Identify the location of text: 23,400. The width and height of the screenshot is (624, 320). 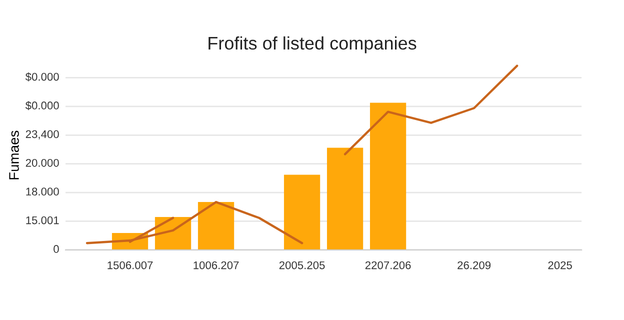
(42, 135).